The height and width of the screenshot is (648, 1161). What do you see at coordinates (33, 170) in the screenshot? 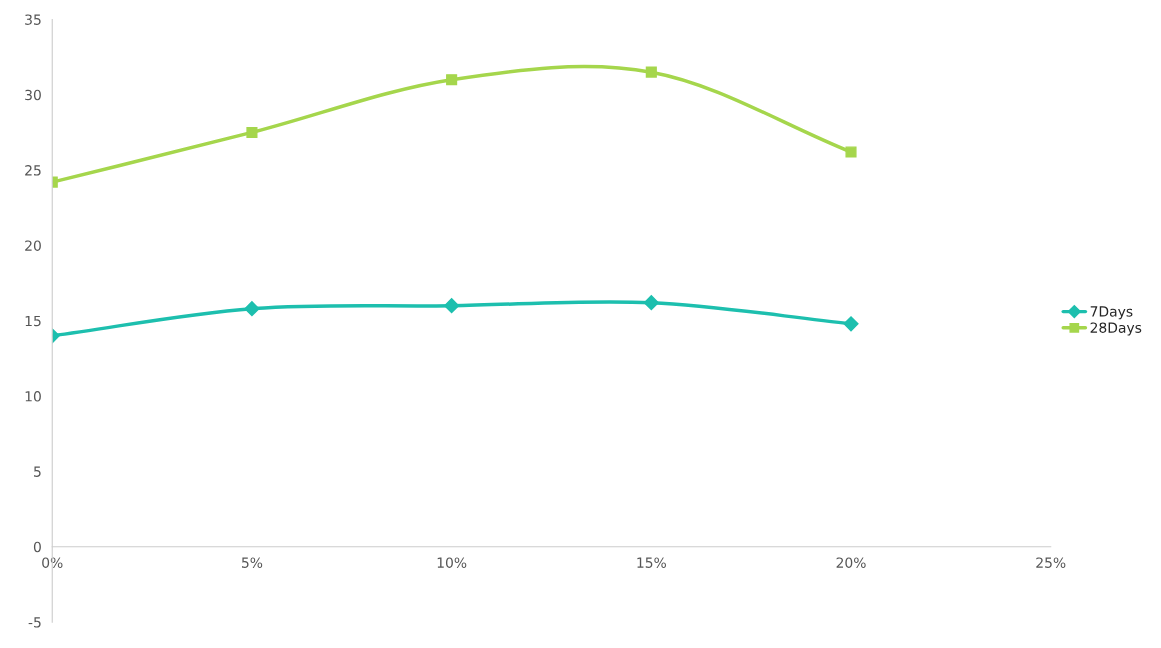
I see `y-tick-label: 25` at bounding box center [33, 170].